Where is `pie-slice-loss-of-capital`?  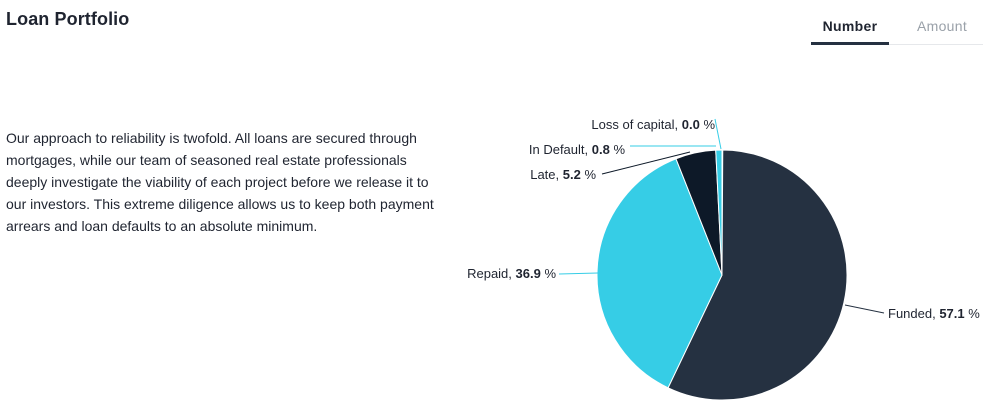 pie-slice-loss-of-capital is located at coordinates (722, 212).